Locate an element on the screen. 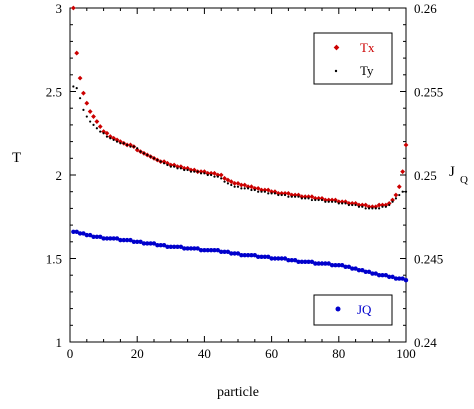 This screenshot has height=409, width=474. legend-tx-label: Tx is located at coordinates (367, 47).